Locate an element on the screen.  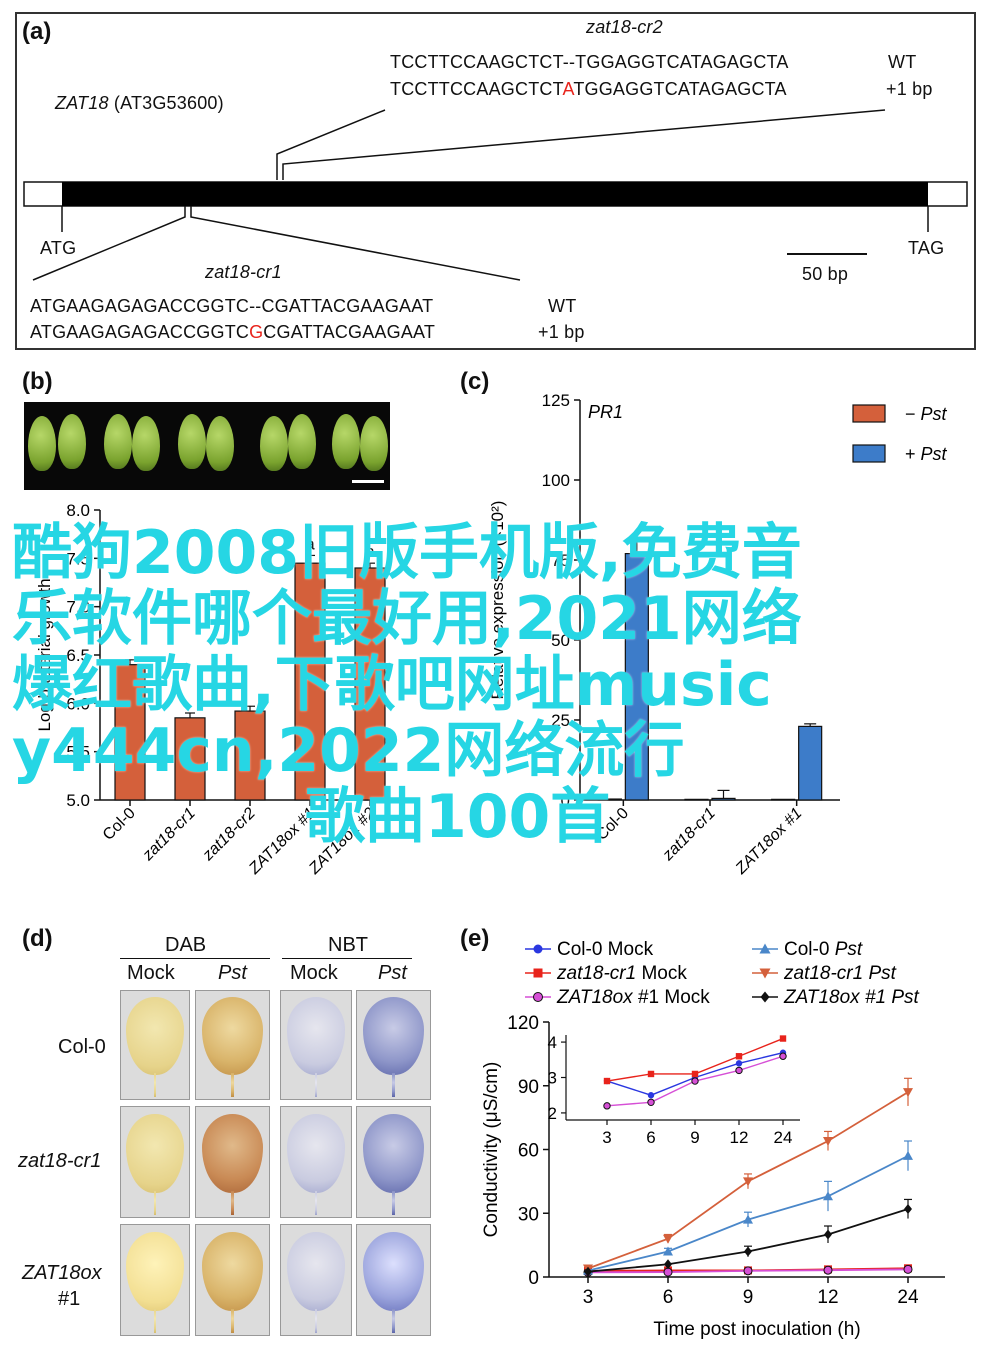
y-tick-label: 100 is located at coordinates (556, 480).